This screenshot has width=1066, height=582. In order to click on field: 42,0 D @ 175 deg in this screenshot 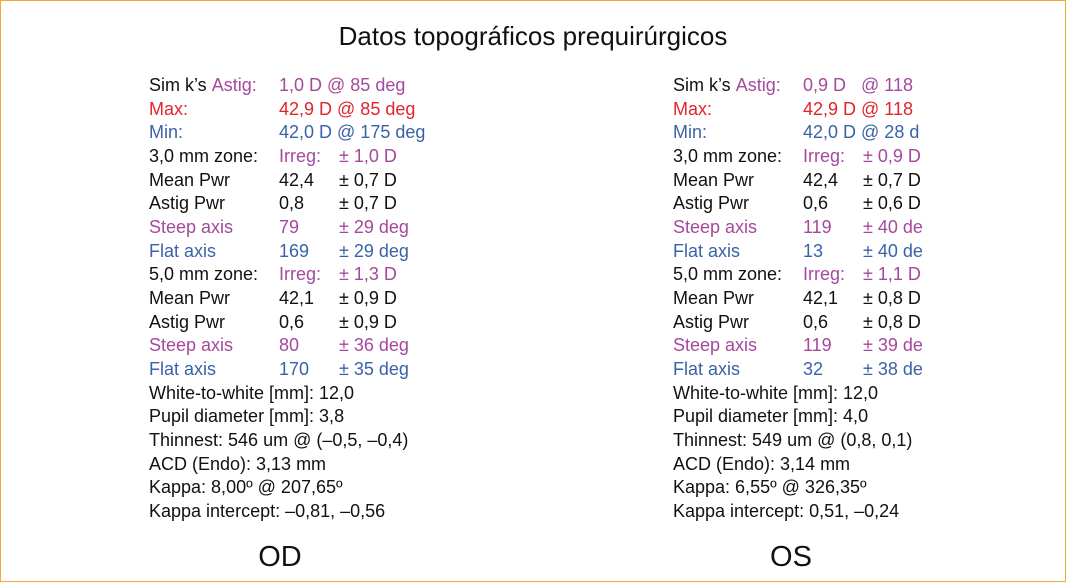, I will do `click(352, 132)`.